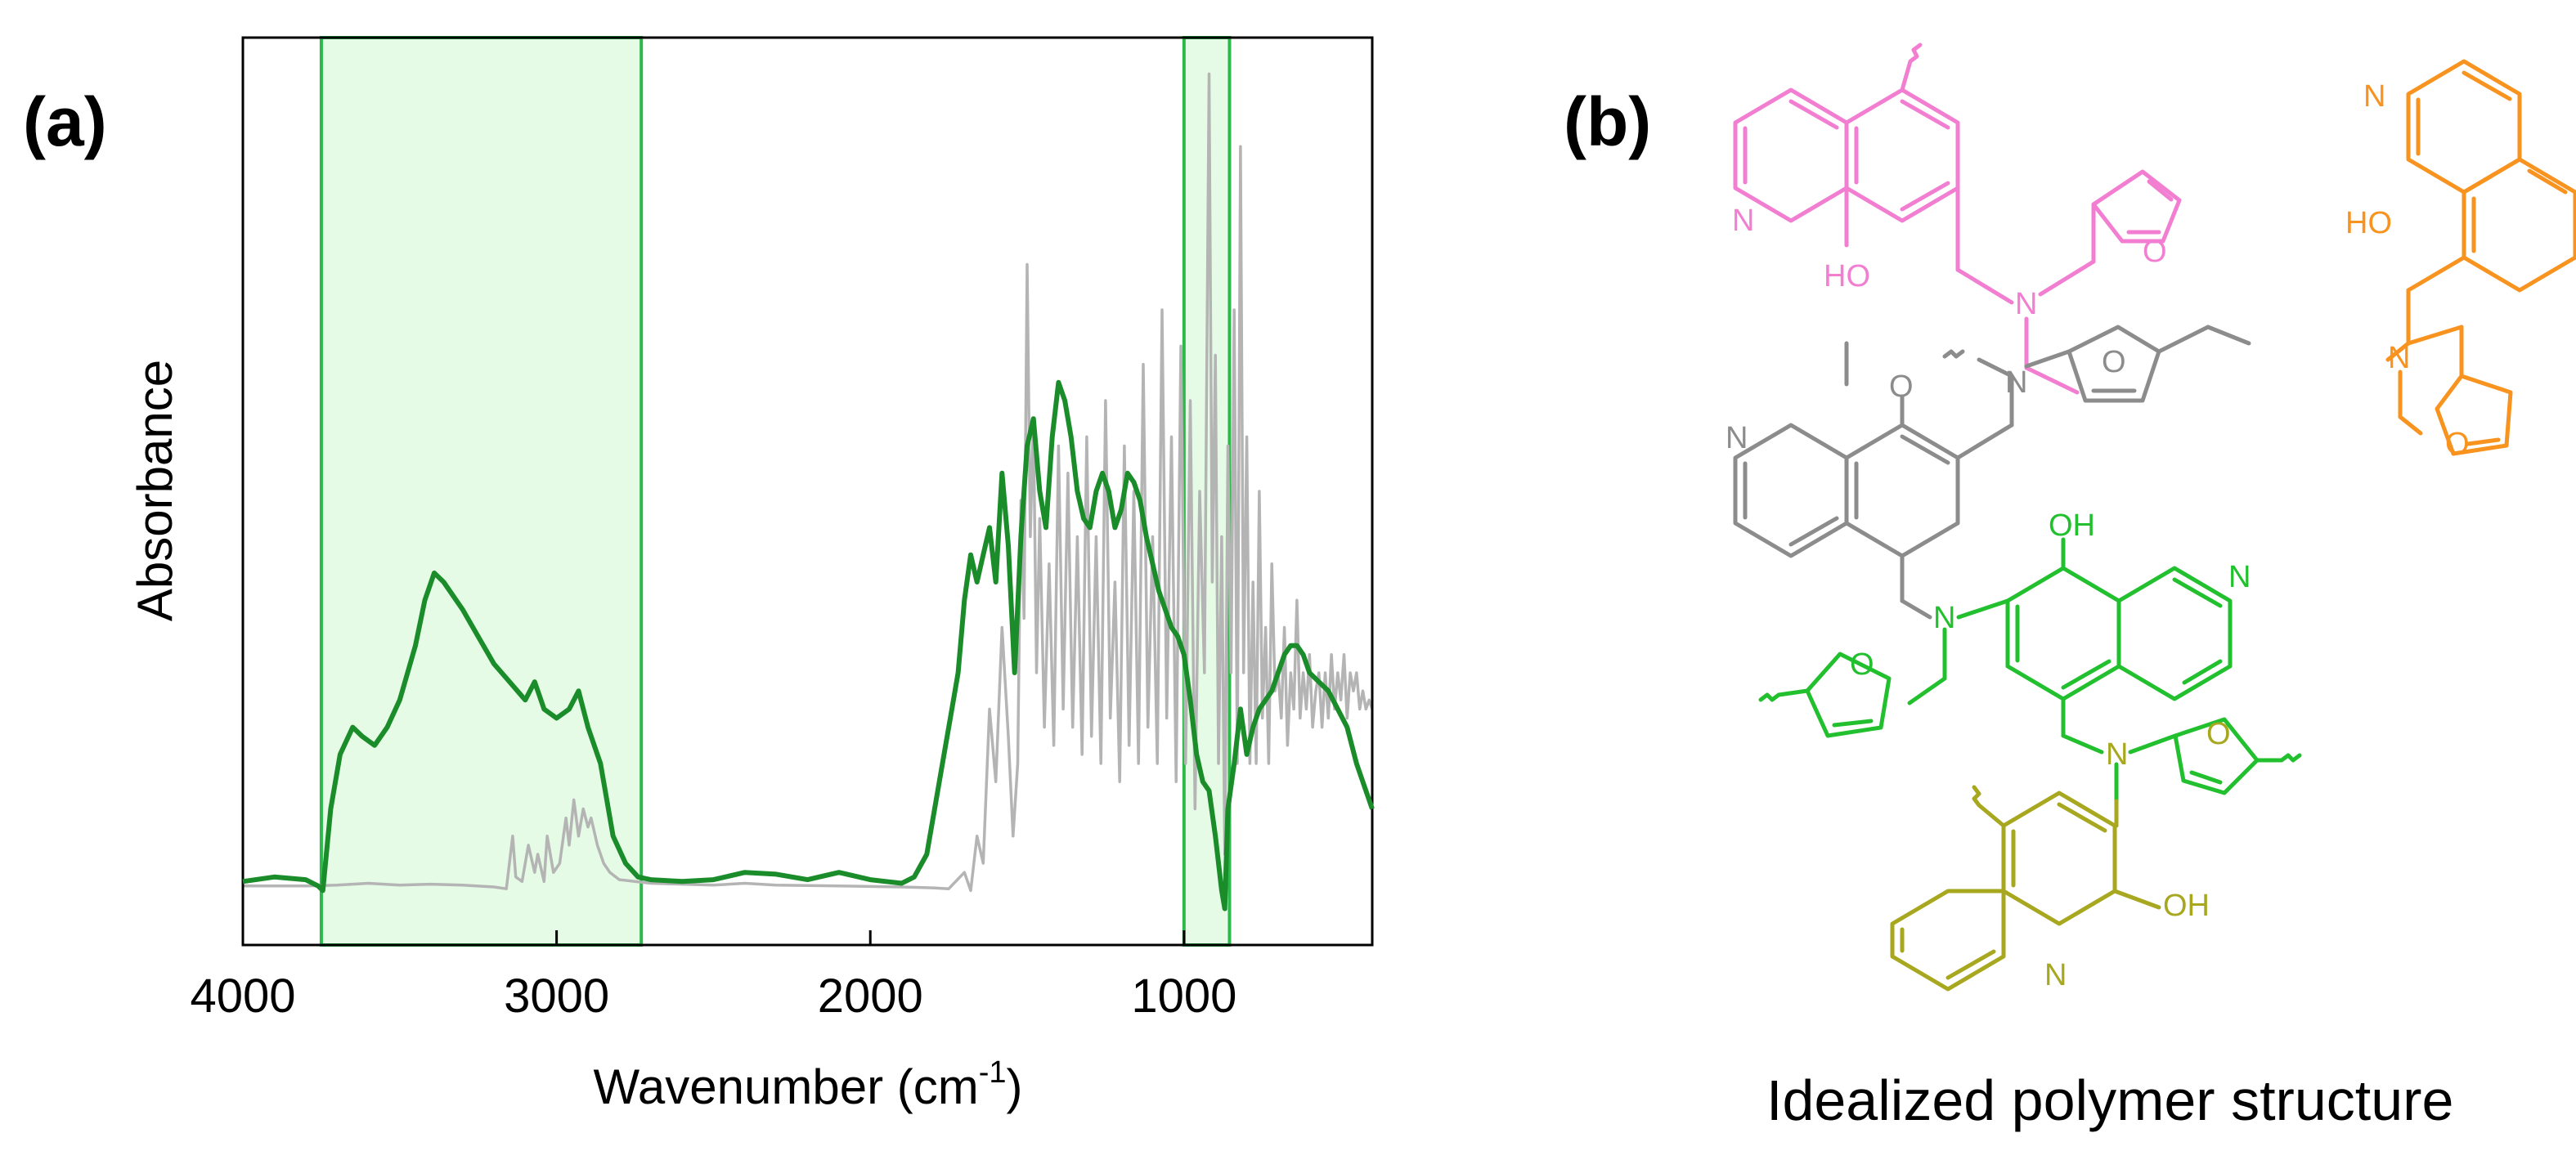 The height and width of the screenshot is (1151, 2576). I want to click on gray-furan-o: O, so click(2114, 362).